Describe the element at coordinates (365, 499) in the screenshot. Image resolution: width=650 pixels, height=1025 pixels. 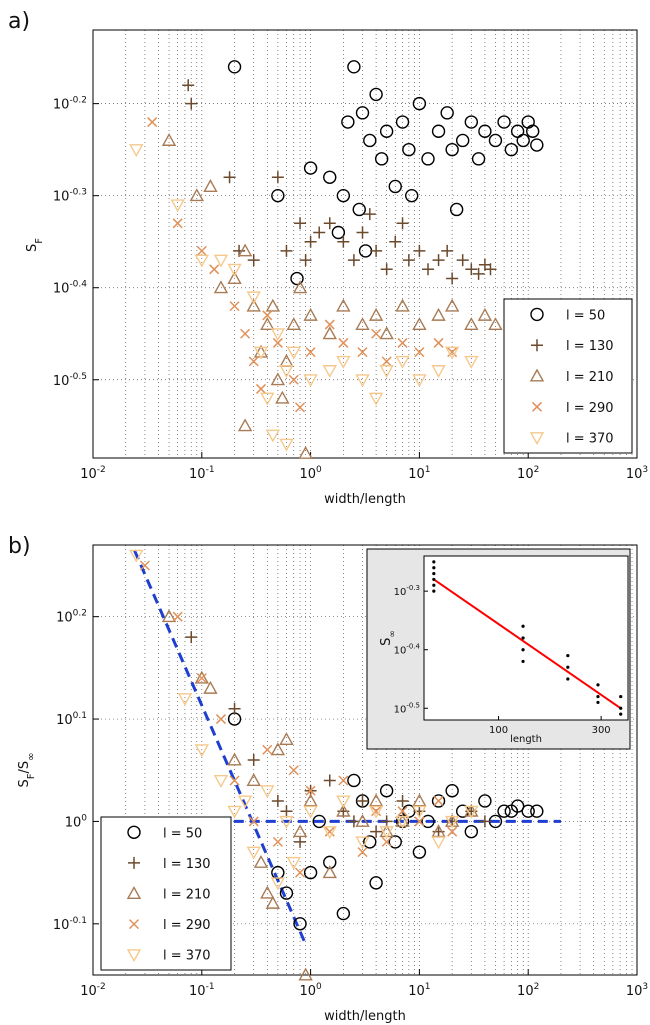
I see `panel-a-xlabel: width/length` at that location.